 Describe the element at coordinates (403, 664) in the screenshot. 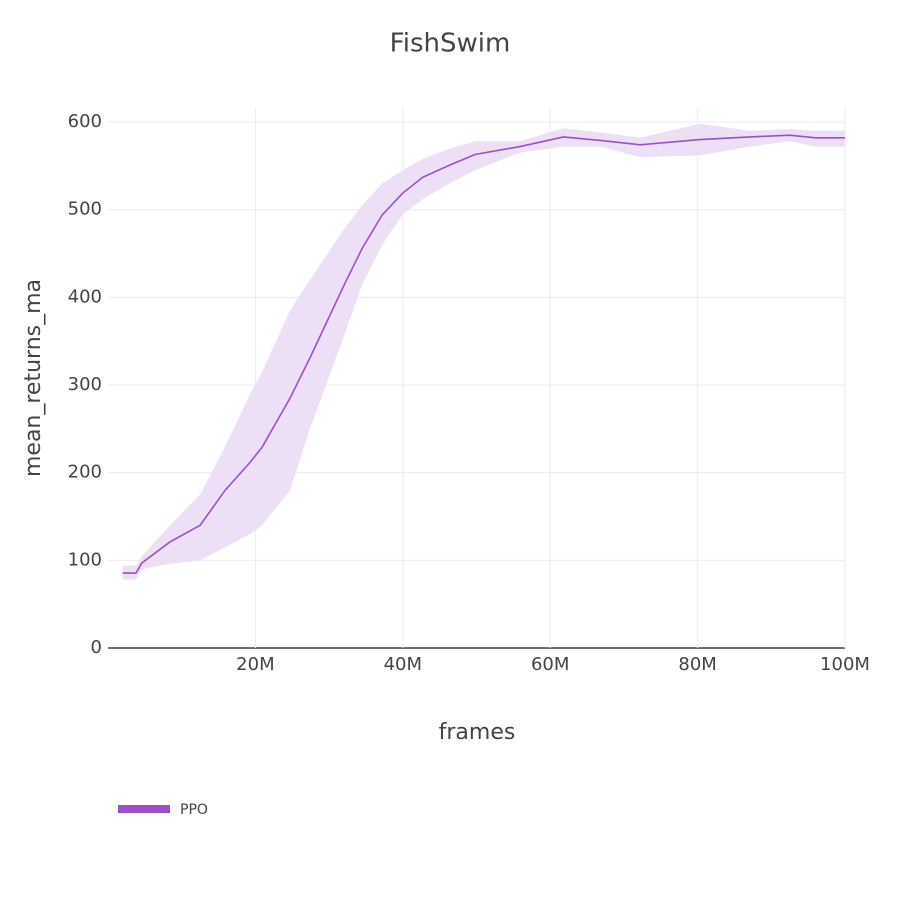

I see `x-tick-label: 40M` at that location.